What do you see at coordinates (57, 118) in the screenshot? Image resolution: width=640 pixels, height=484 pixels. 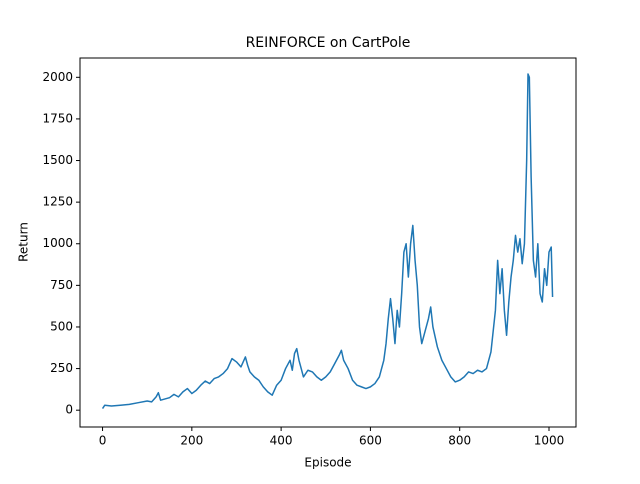 I see `y-tick-label: 1750` at bounding box center [57, 118].